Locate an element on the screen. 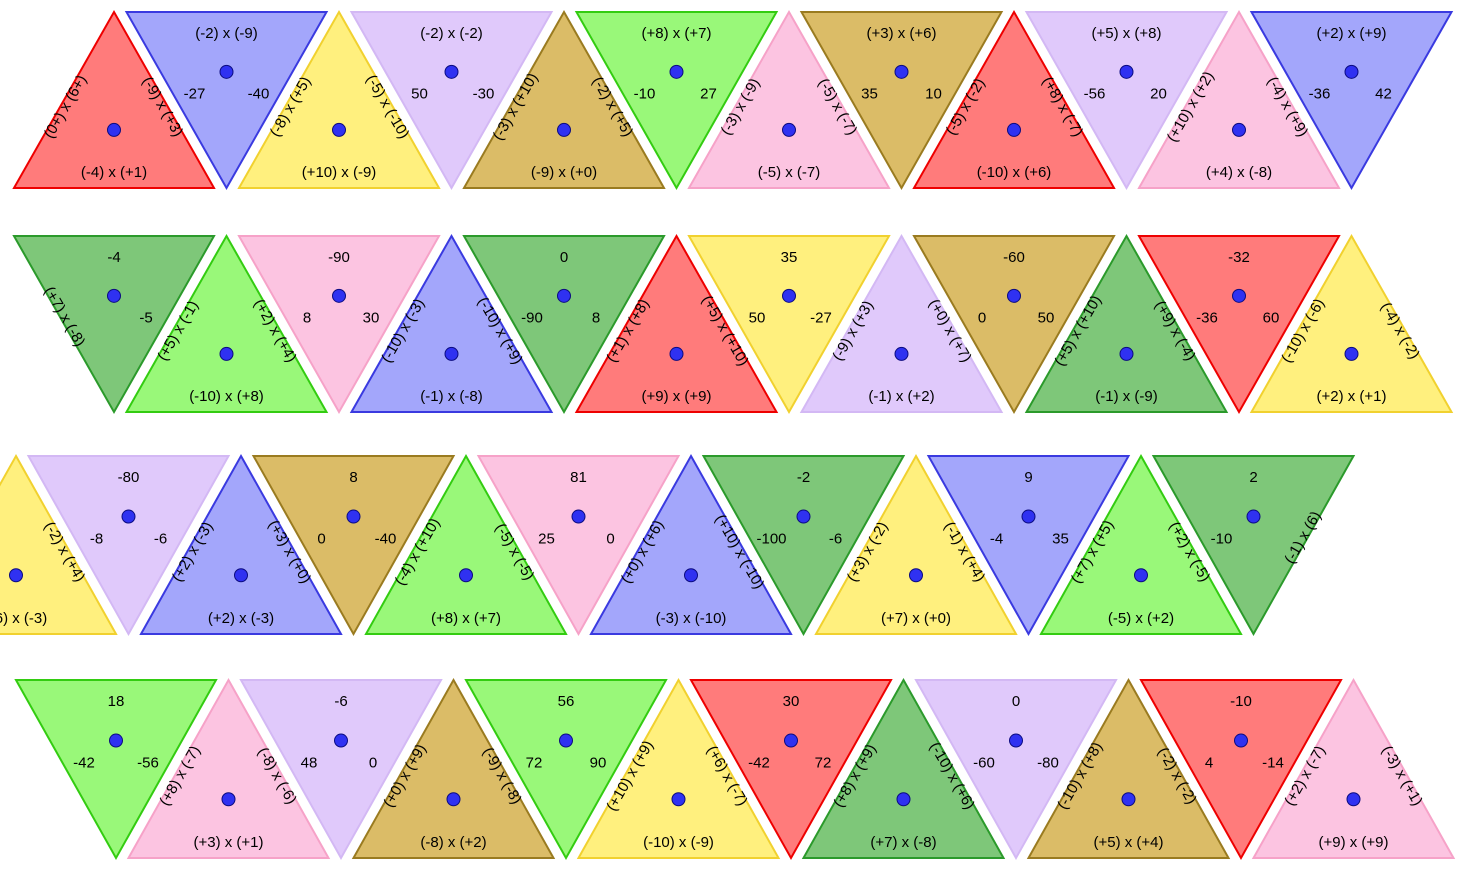  right-edge-label: 72 is located at coordinates (823, 763).